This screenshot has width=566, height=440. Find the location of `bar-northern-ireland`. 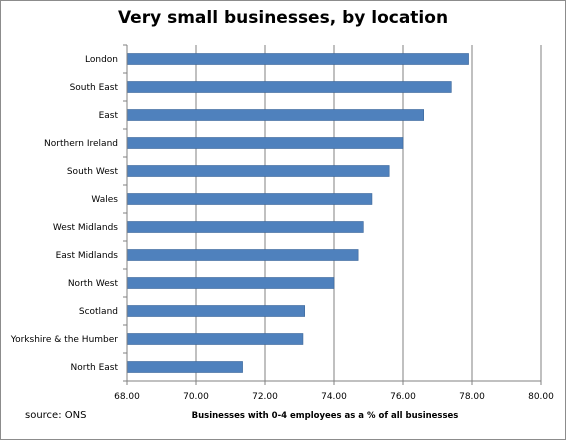

bar-northern-ireland is located at coordinates (265, 143).